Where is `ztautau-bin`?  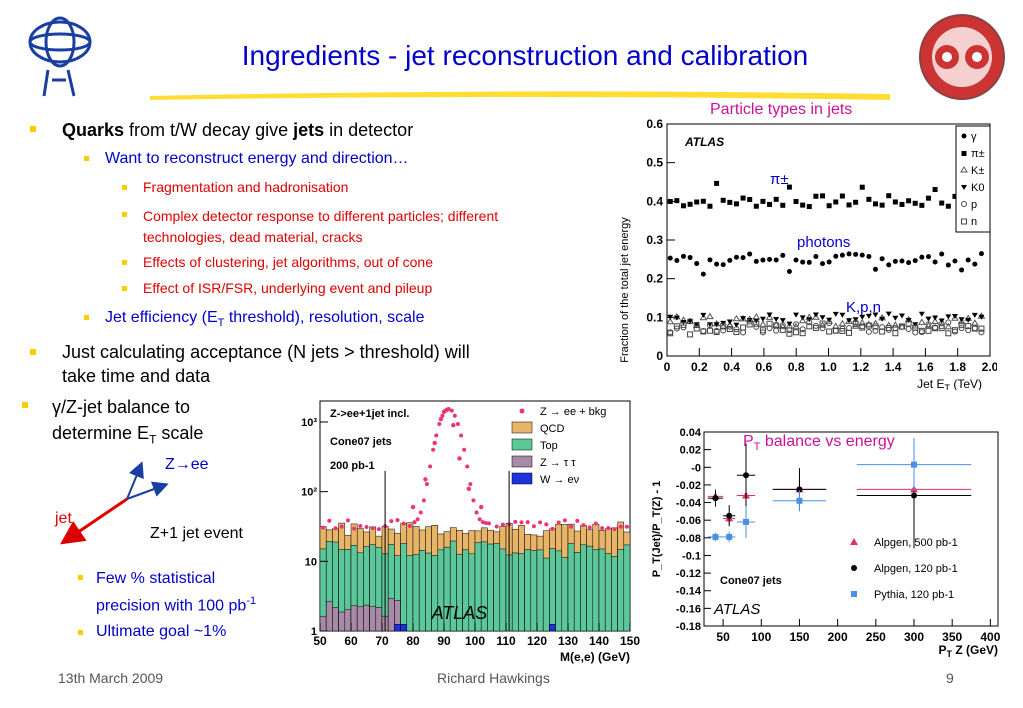
ztautau-bin is located at coordinates (335, 619).